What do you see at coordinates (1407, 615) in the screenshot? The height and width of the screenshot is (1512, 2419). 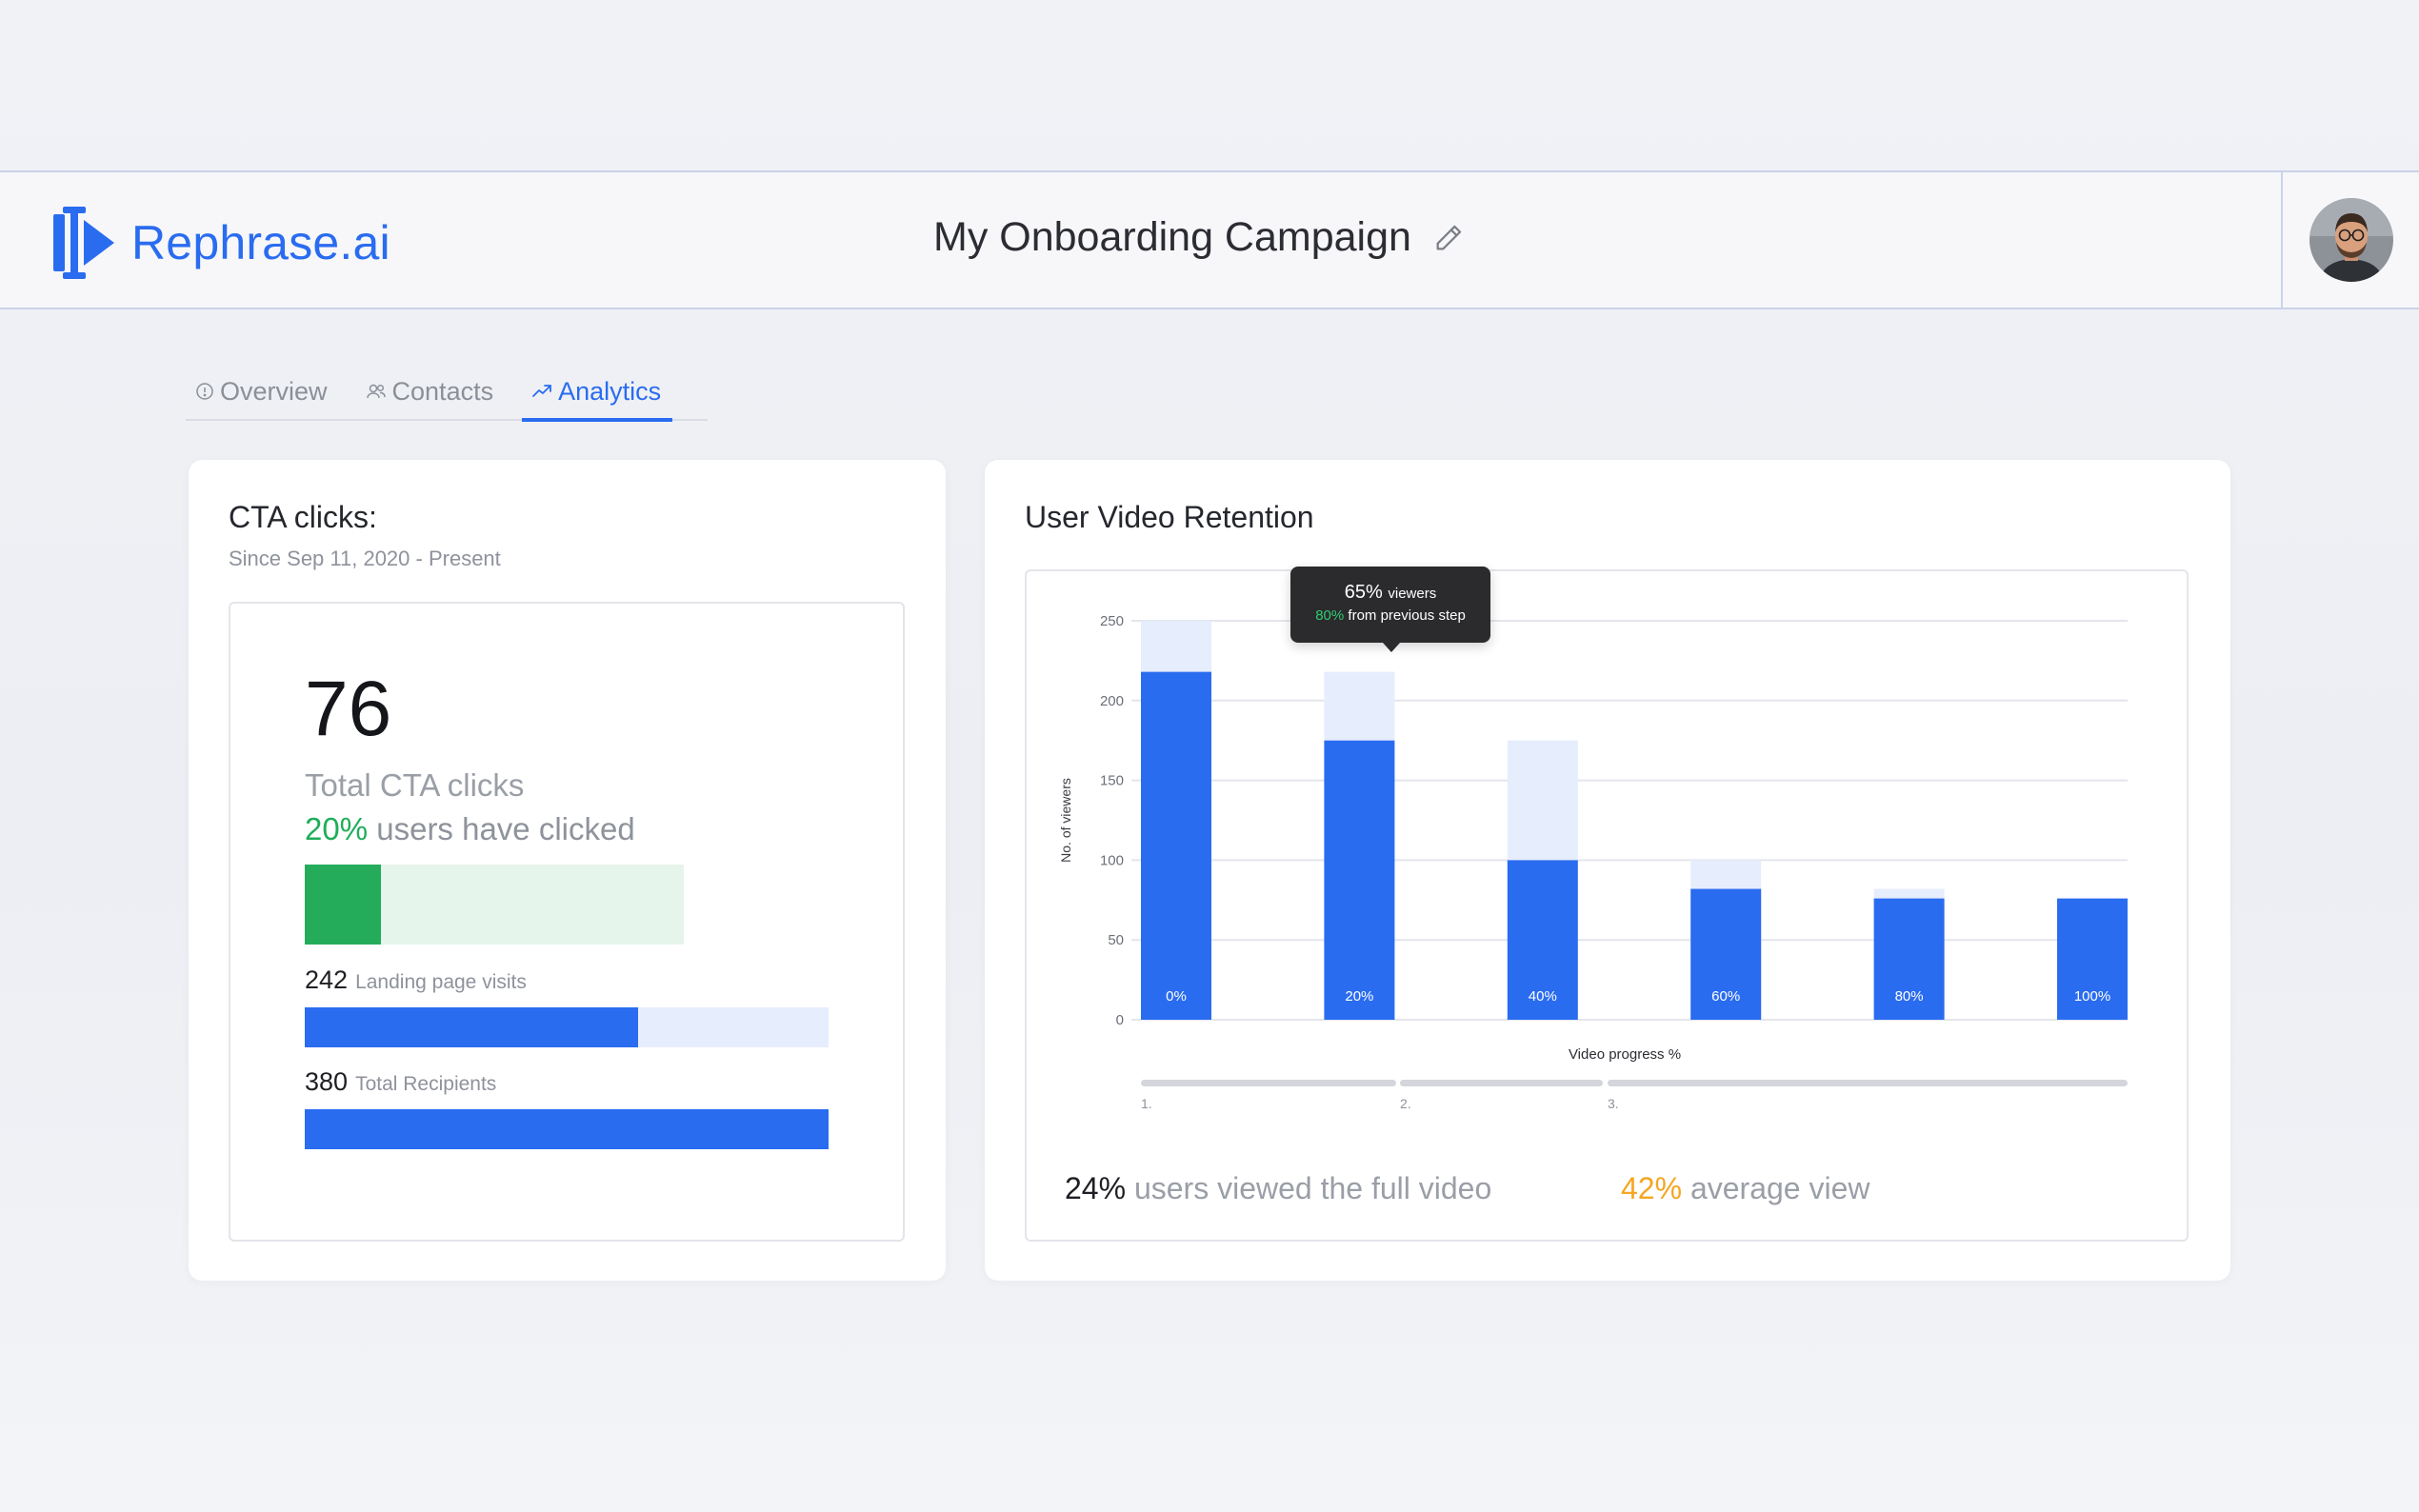 I see `tooltip-step-label: from previous step` at bounding box center [1407, 615].